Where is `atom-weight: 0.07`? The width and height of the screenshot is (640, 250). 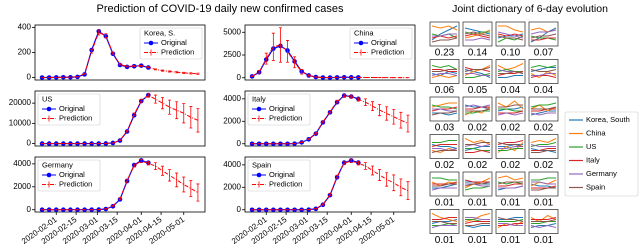
atom-weight: 0.07 is located at coordinates (544, 53).